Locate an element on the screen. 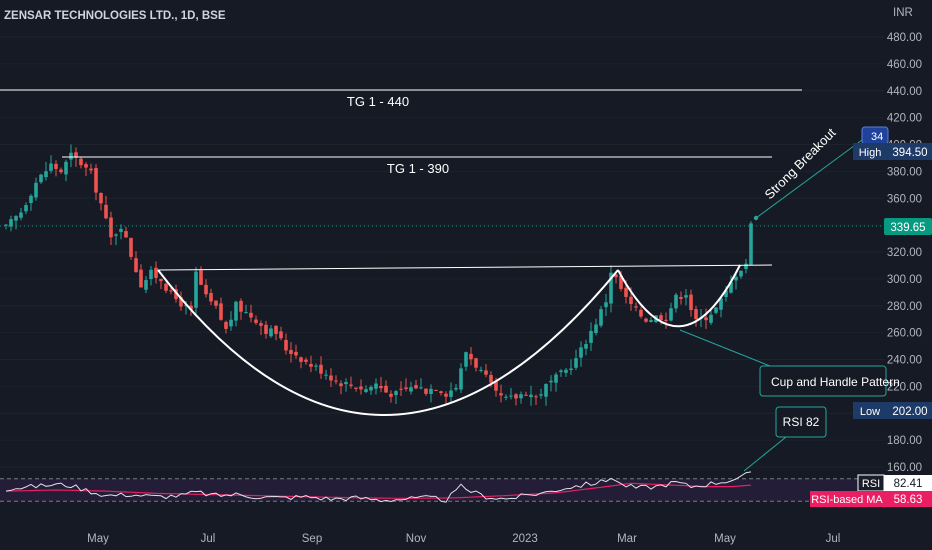 Image resolution: width=932 pixels, height=550 pixels. breakout-arrow-dot is located at coordinates (756, 218).